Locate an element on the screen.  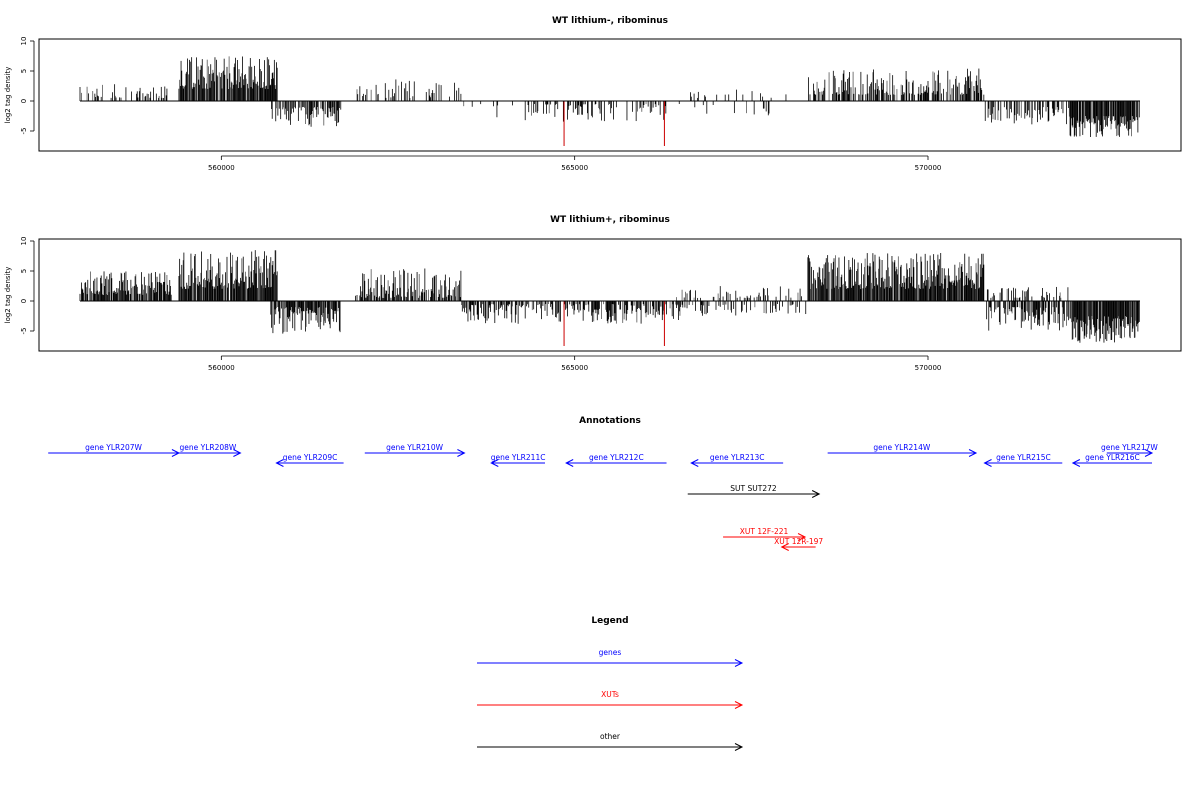
legend-item-xuts: XUTs is located at coordinates (610, 699).